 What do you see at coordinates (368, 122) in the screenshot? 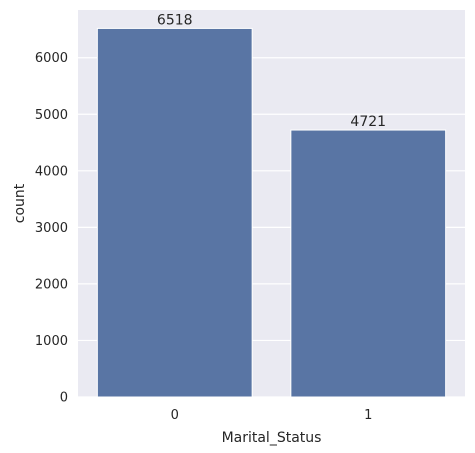
I see `data-label-1: 4721` at bounding box center [368, 122].